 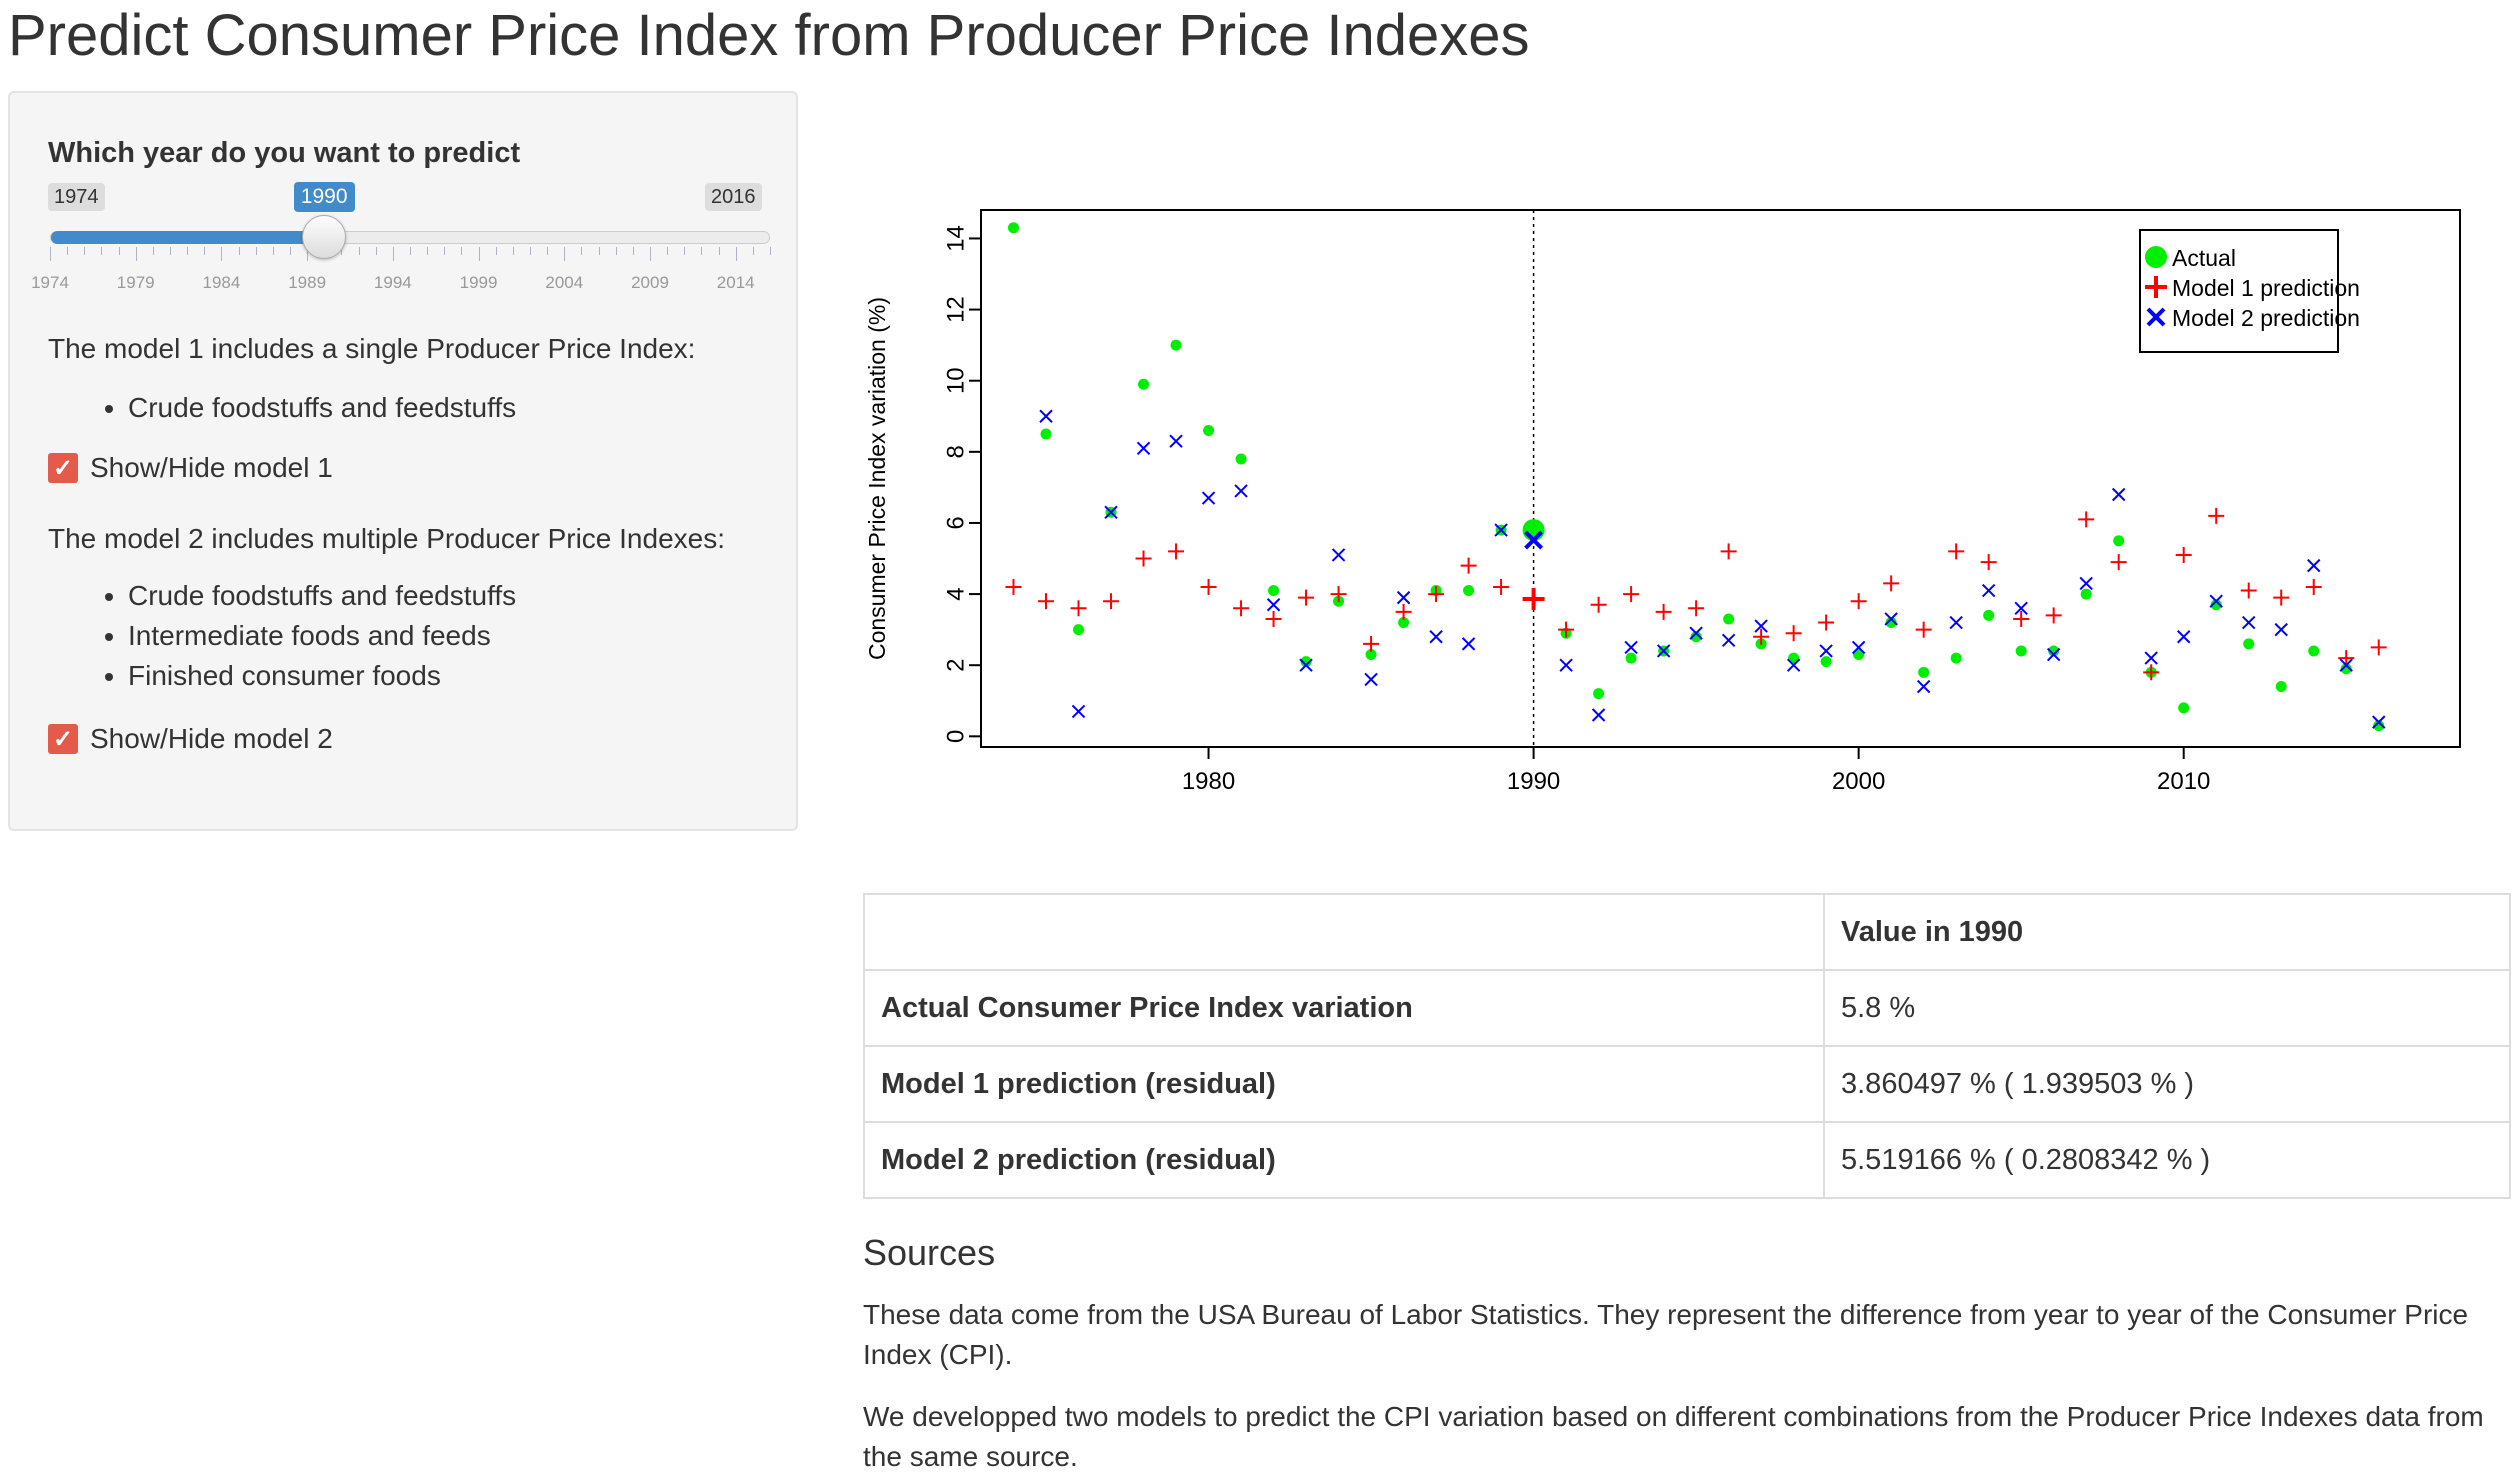 What do you see at coordinates (410, 237) in the screenshot?
I see `year-slider-track` at bounding box center [410, 237].